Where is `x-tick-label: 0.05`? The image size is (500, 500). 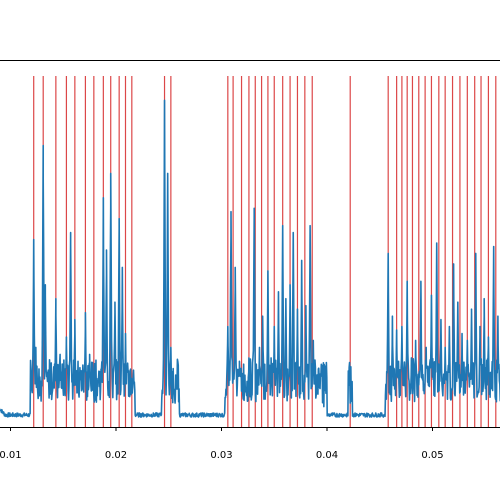 x-tick-label: 0.05 is located at coordinates (432, 455).